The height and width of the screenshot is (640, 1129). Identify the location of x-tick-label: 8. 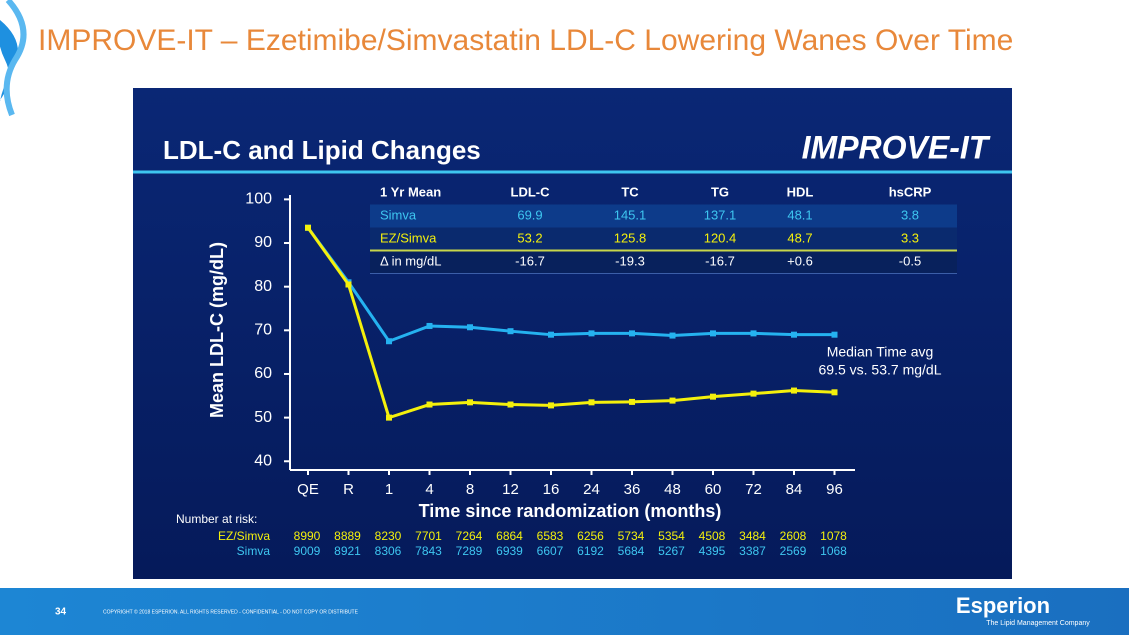
(470, 489).